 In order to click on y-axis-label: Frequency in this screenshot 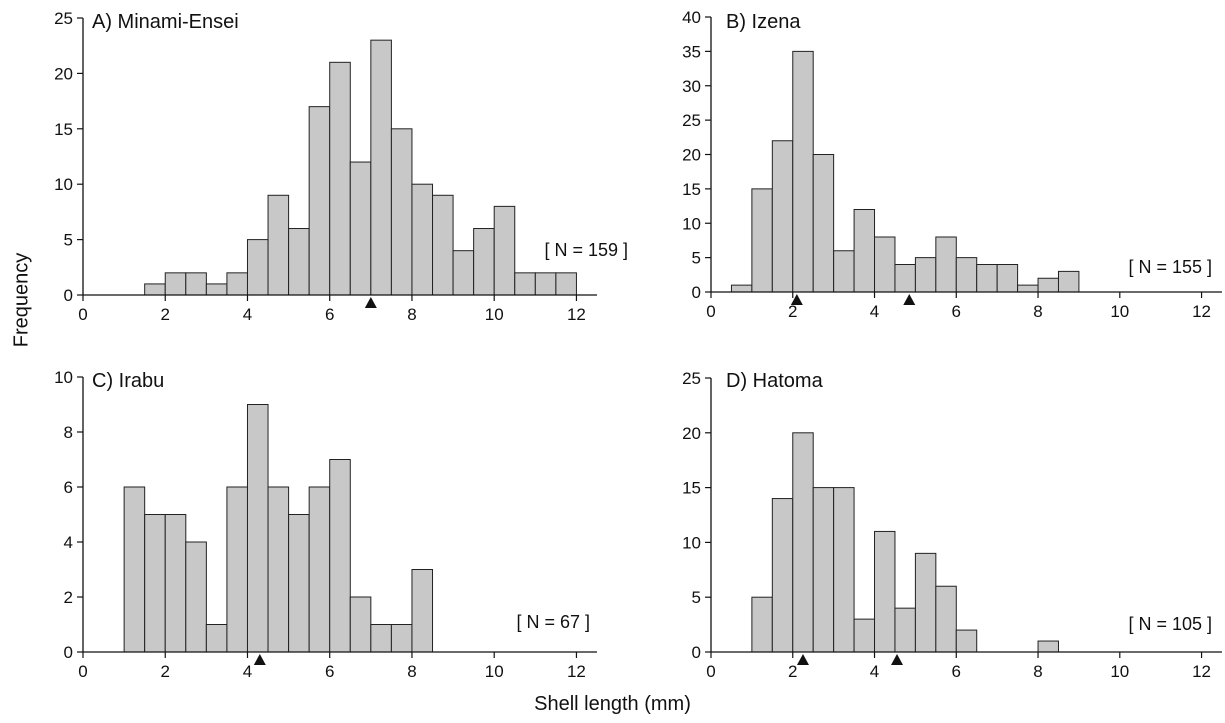, I will do `click(21, 300)`.